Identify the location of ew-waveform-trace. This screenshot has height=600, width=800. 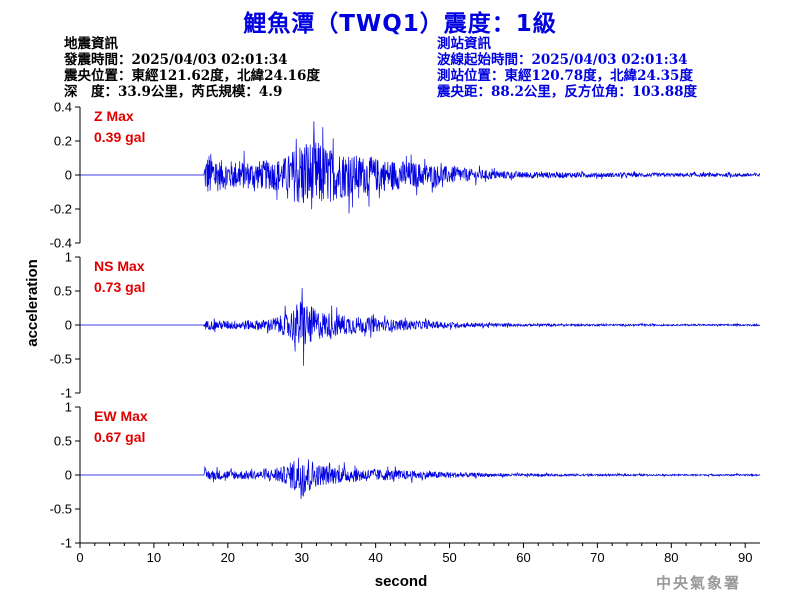
(420, 478).